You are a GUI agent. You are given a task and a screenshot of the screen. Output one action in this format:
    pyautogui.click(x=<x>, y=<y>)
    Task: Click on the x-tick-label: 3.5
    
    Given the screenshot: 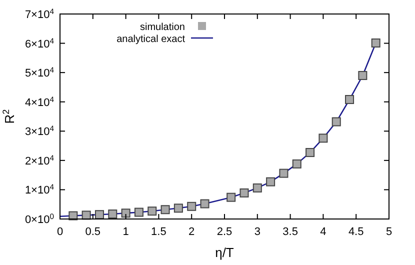 What is the action you would take?
    pyautogui.click(x=290, y=232)
    